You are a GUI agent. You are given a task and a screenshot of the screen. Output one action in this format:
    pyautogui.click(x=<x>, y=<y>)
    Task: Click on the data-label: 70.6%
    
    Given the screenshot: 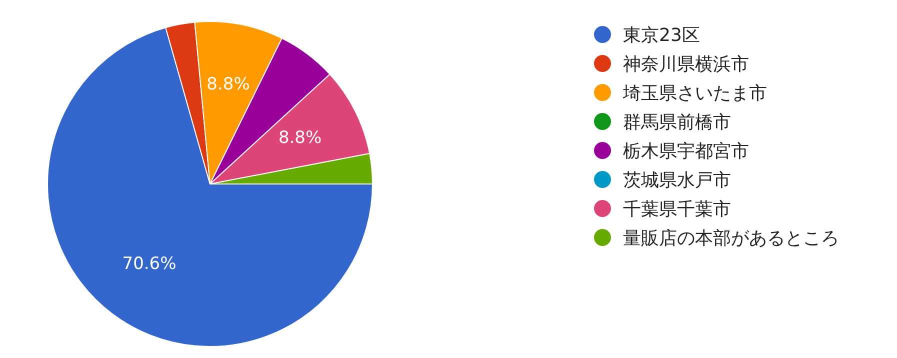 What is the action you would take?
    pyautogui.click(x=149, y=264)
    